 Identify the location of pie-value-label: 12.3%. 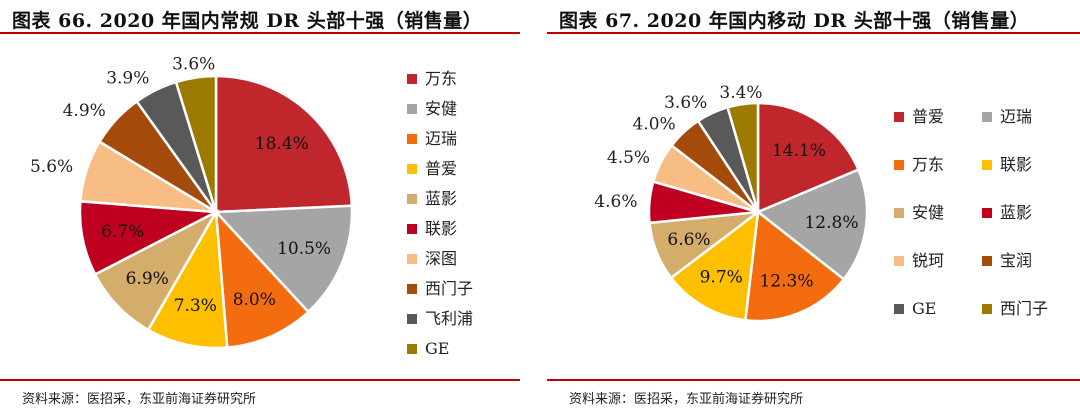
(786, 281).